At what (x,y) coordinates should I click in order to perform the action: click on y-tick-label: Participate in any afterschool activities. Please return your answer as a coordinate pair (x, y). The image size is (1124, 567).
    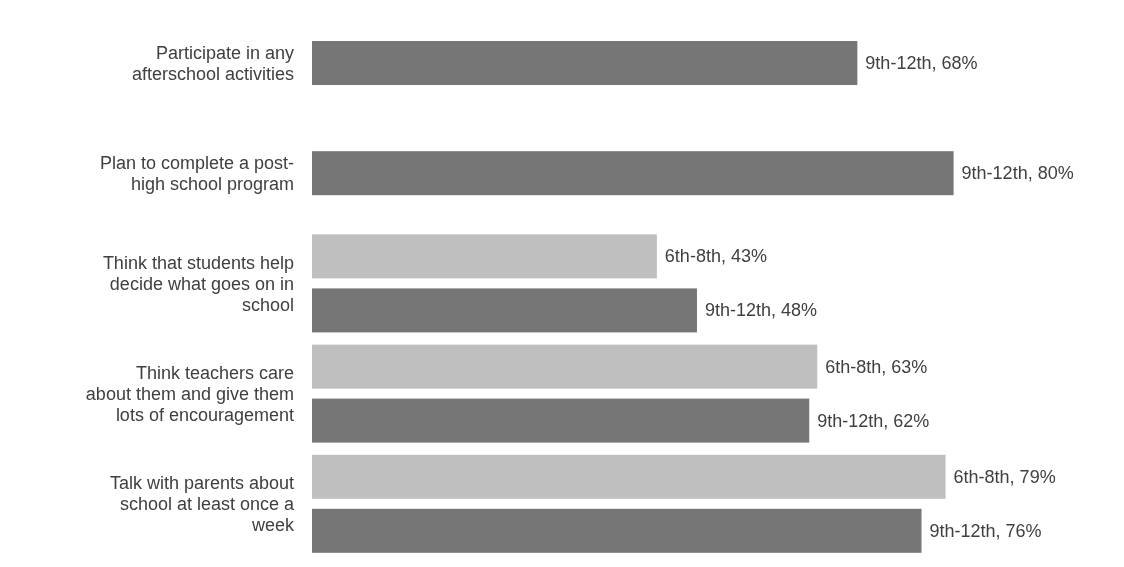
    Looking at the image, I should click on (212, 63).